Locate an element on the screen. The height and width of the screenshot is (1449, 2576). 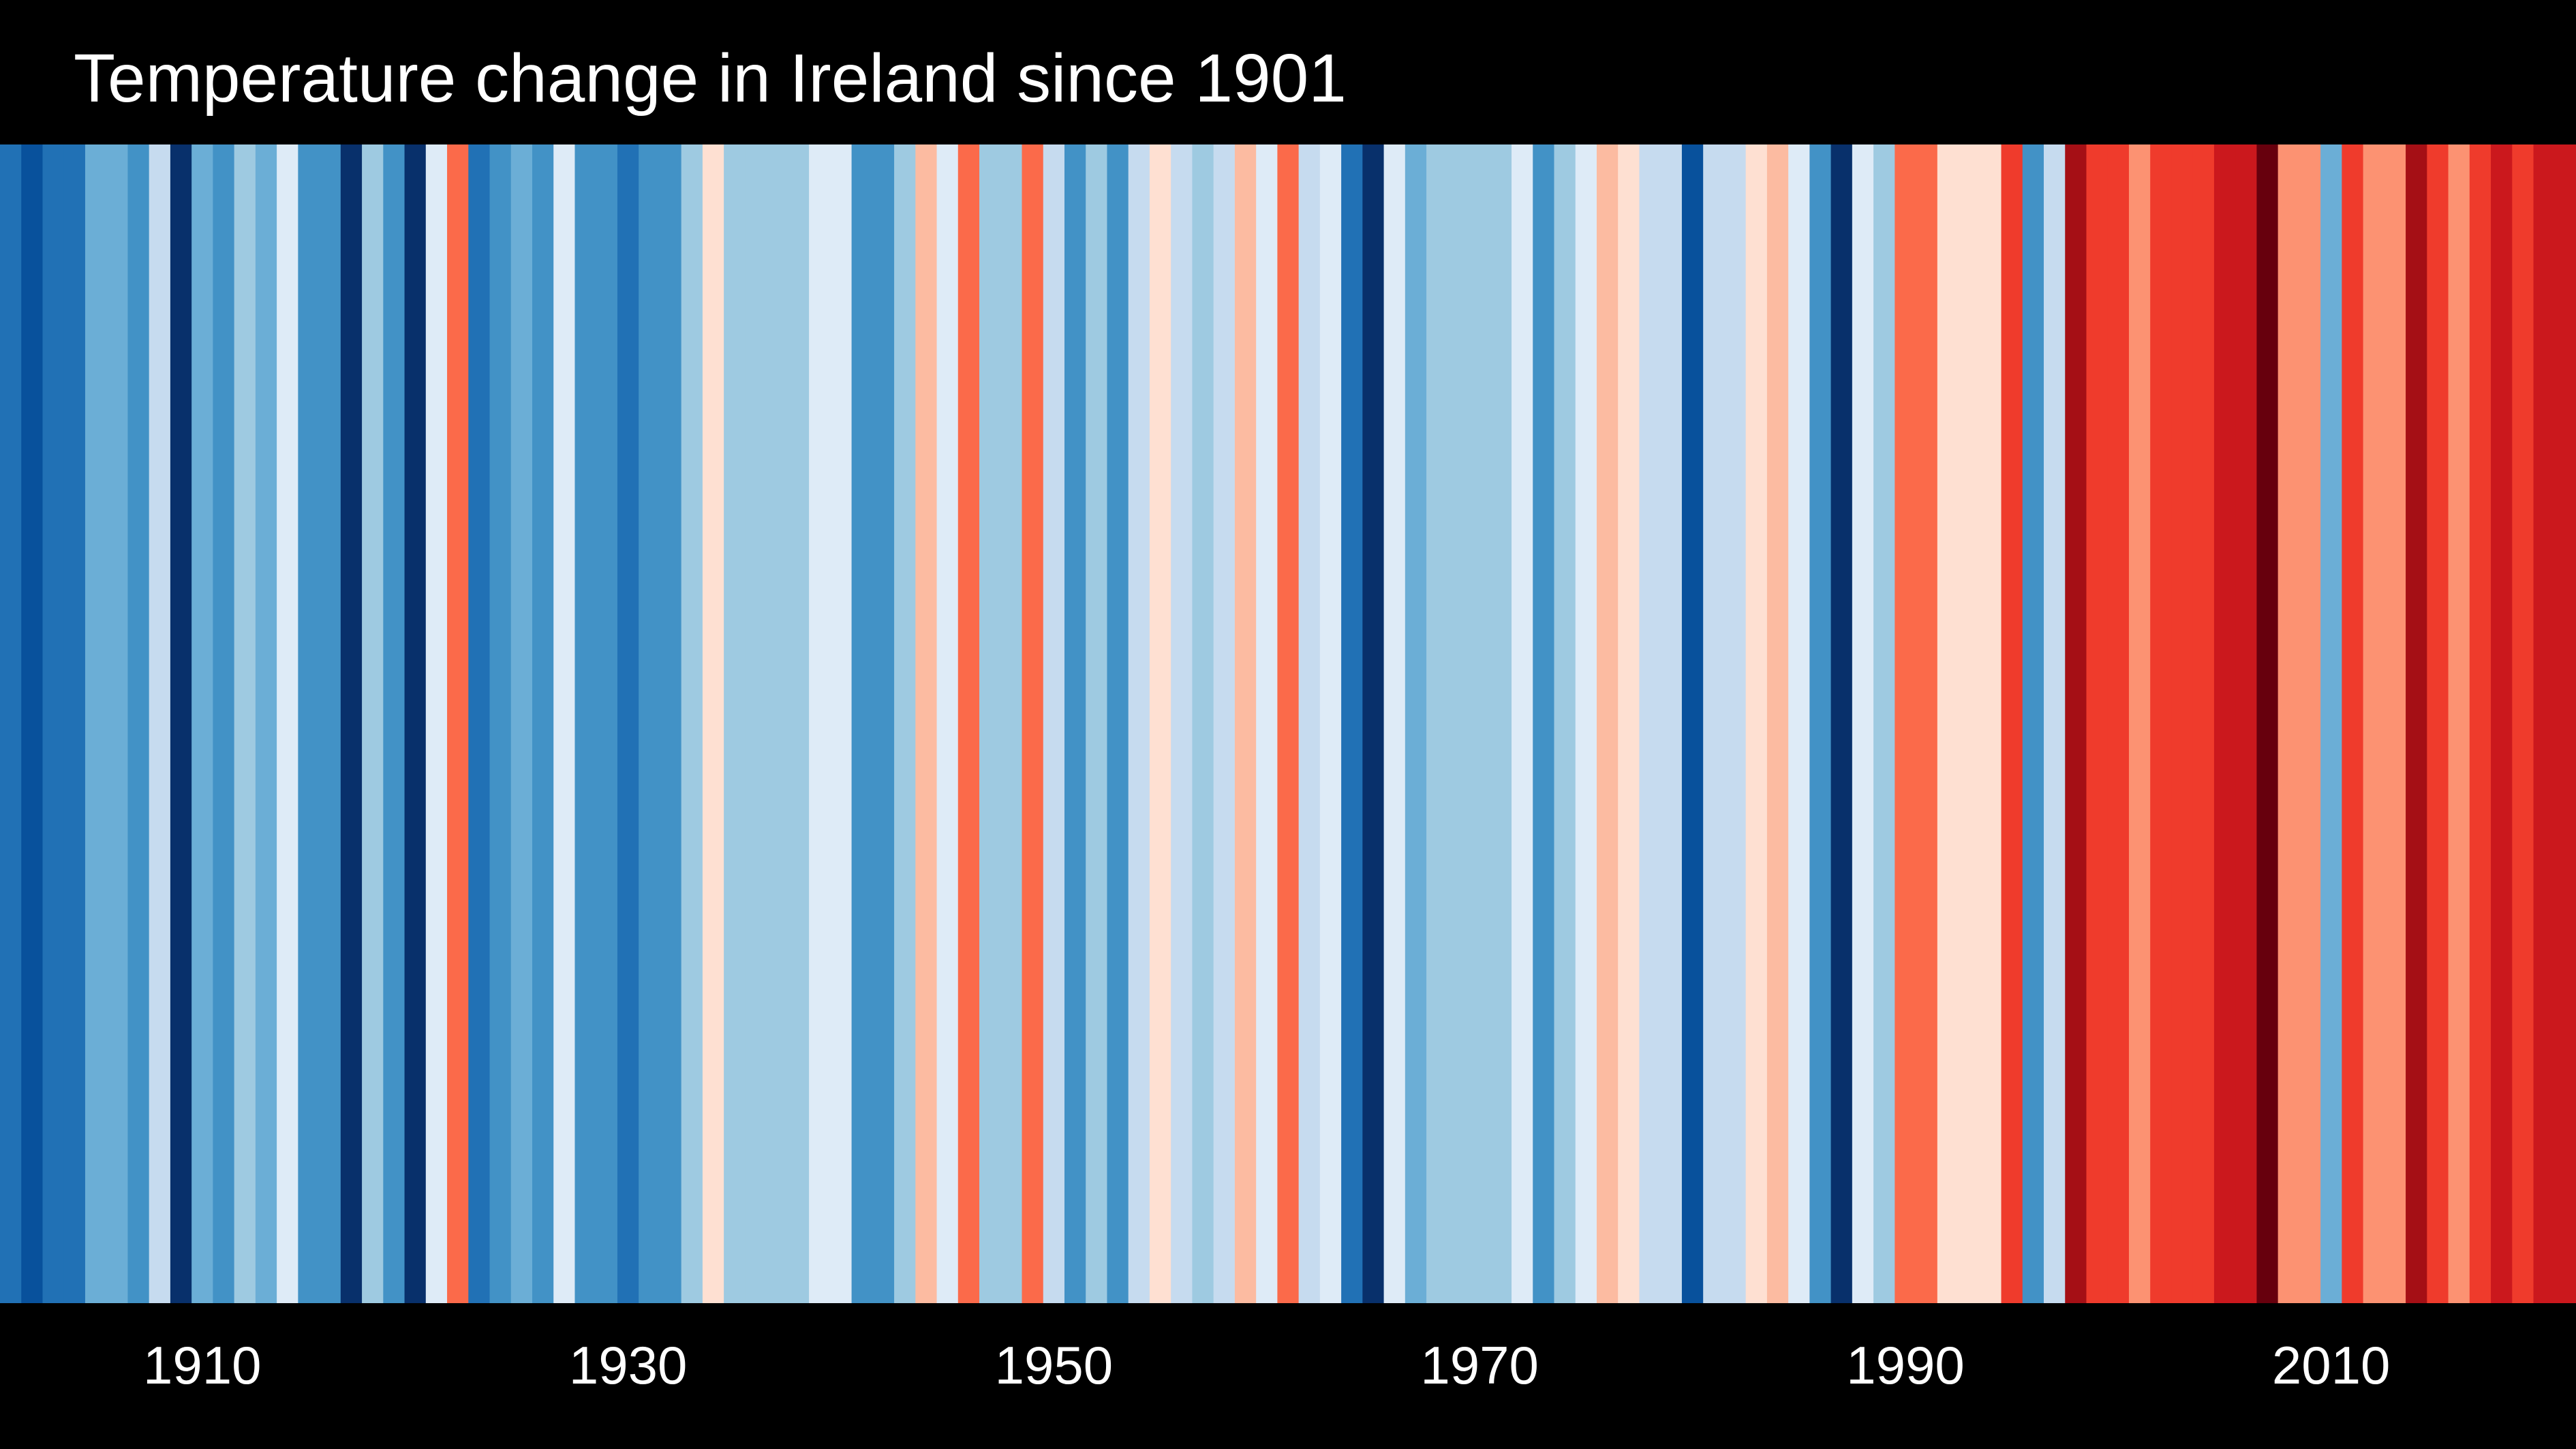
stripe-2016 is located at coordinates (2459, 723).